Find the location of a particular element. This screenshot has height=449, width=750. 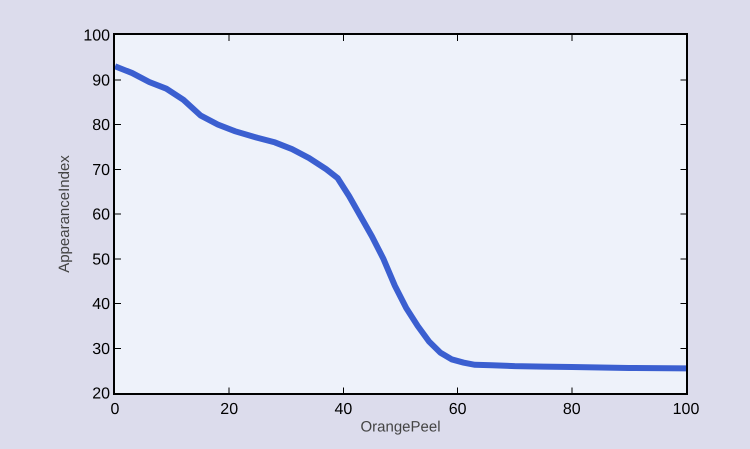

x-axis-title: OrangePeel is located at coordinates (400, 427).